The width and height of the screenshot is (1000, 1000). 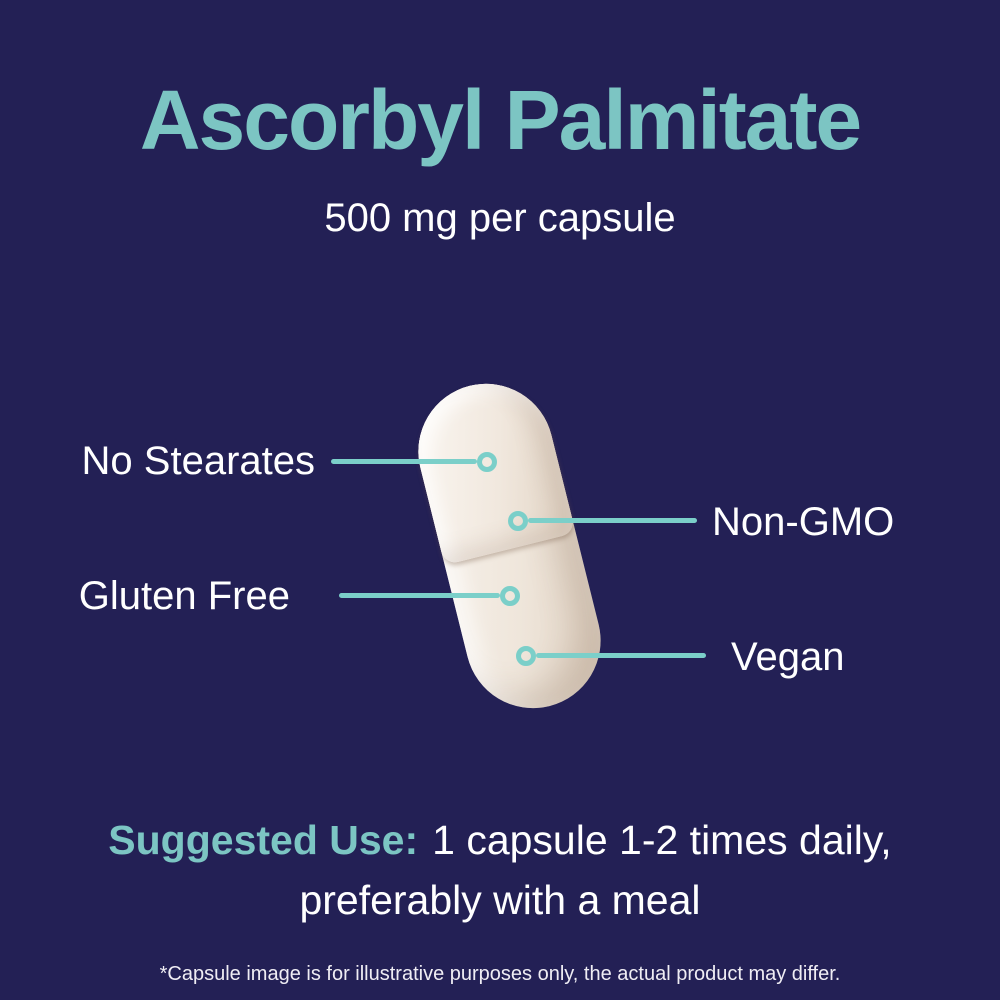 What do you see at coordinates (612, 520) in the screenshot?
I see `callout-line-non-gmo` at bounding box center [612, 520].